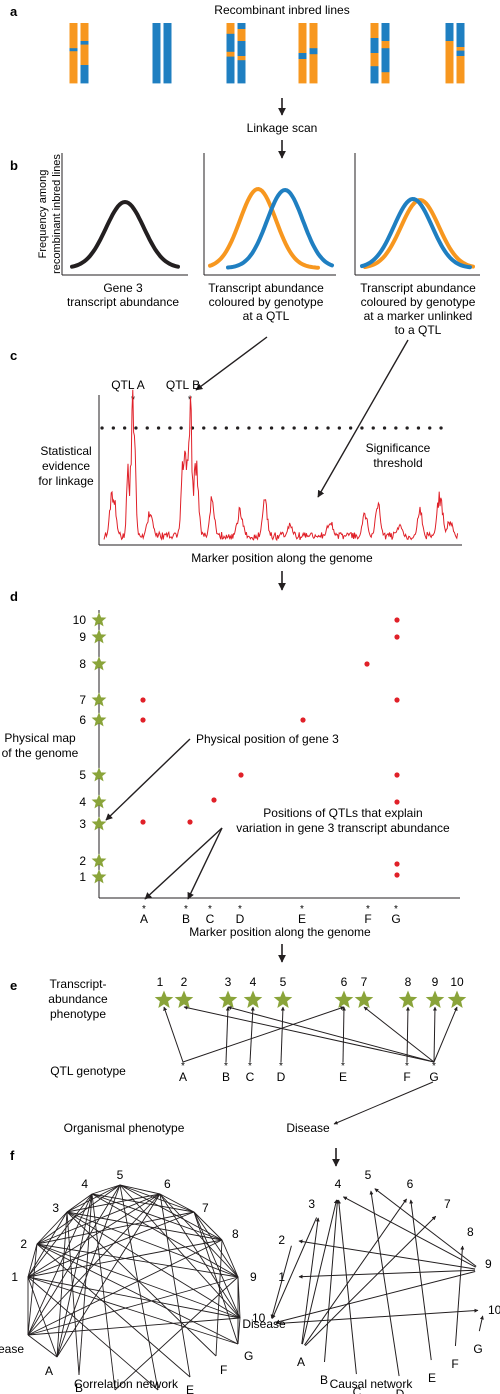 Image resolution: width=500 pixels, height=1394 pixels. I want to click on qtl-letter: G, so click(433, 1077).